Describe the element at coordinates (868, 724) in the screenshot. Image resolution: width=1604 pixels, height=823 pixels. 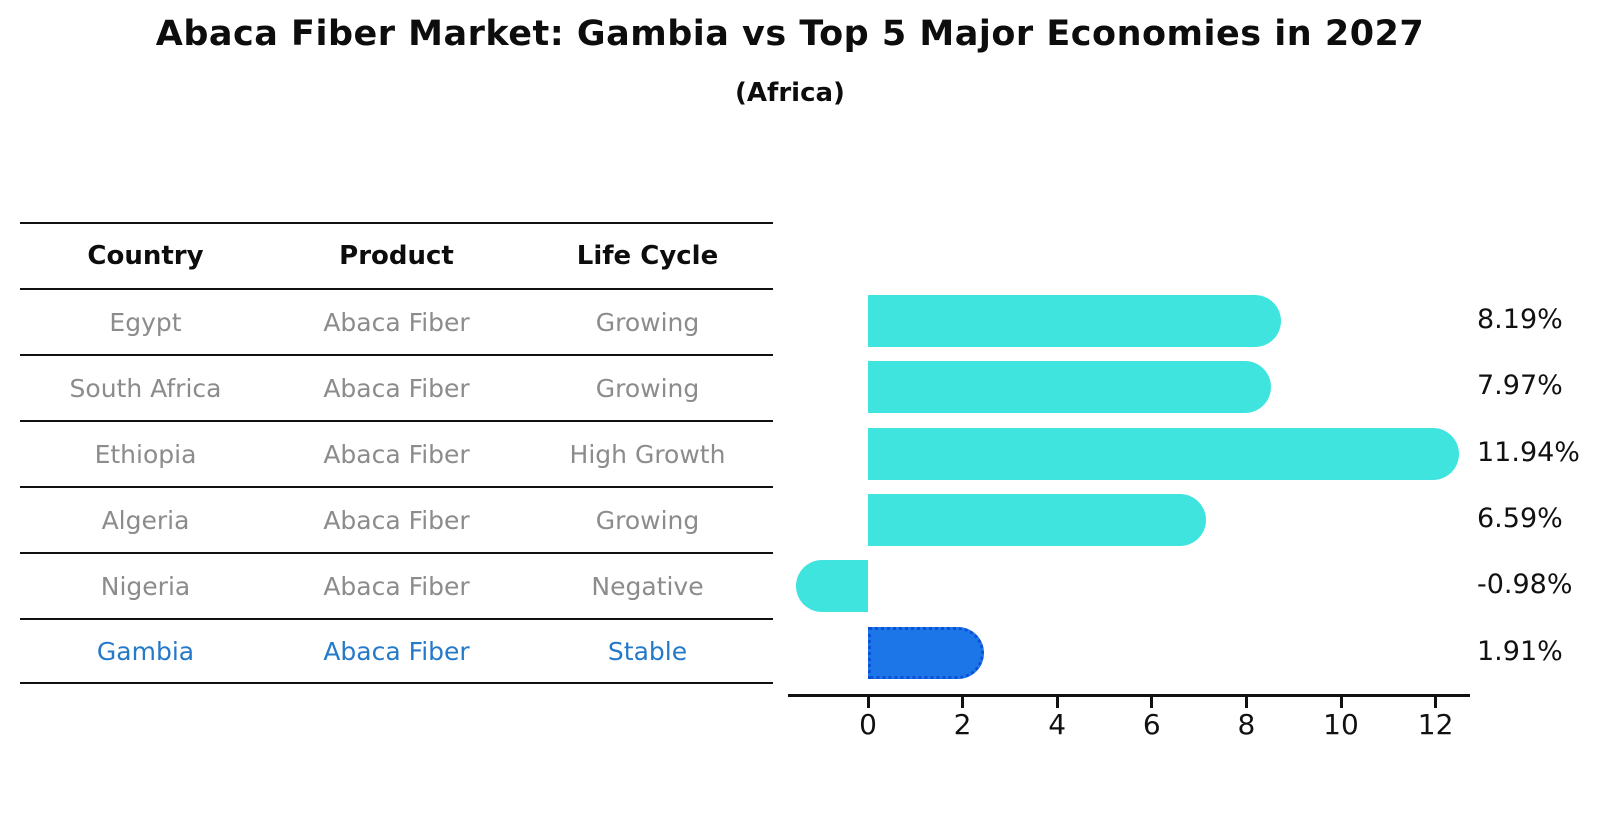
I see `x-axis-tick-label: 0` at that location.